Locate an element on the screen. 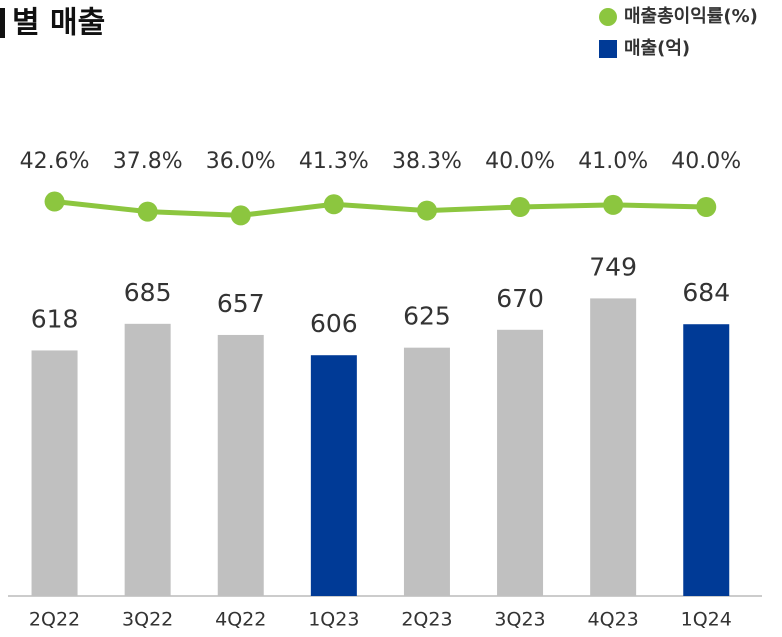 Image resolution: width=782 pixels, height=637 pixels. value-label: 41.0% is located at coordinates (613, 161).